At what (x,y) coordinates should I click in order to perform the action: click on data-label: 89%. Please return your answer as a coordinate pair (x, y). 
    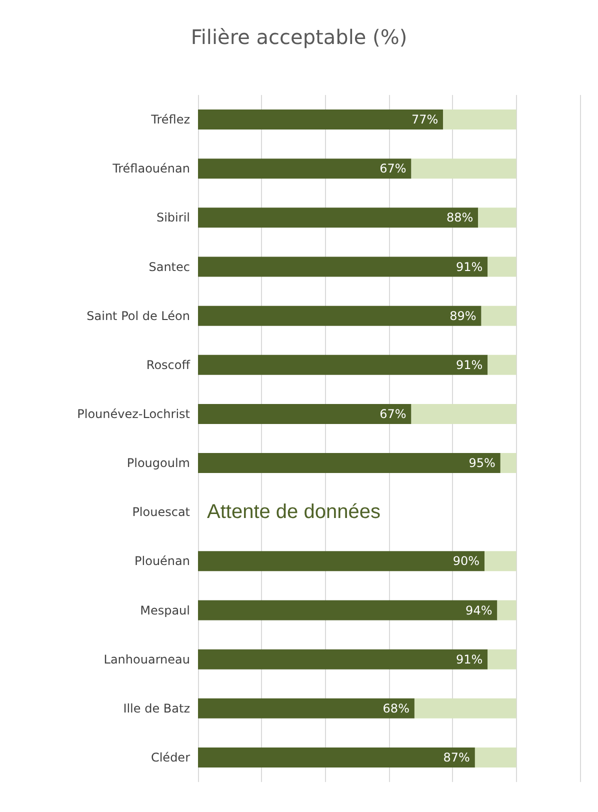
    Looking at the image, I should click on (463, 315).